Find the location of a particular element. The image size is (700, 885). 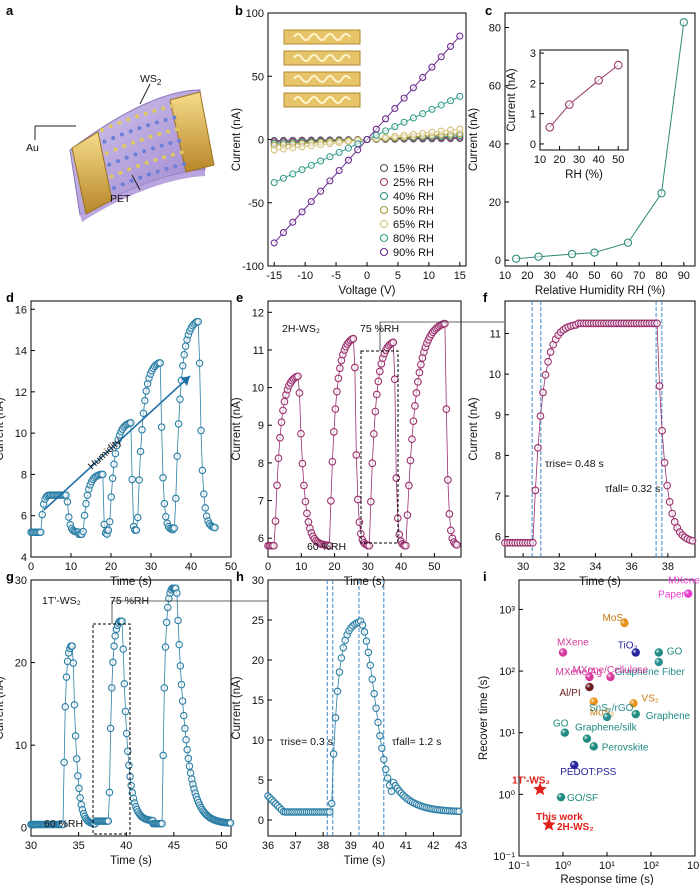

y-tick-label: 8 is located at coordinates (261, 464).